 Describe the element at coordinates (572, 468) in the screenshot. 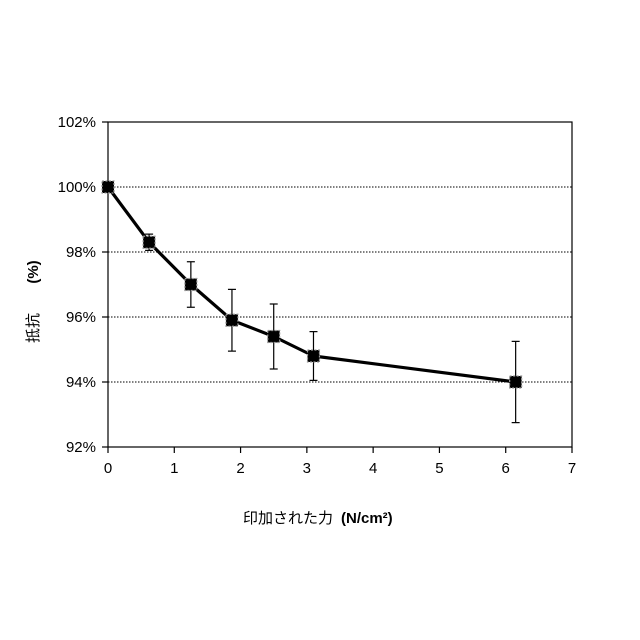

I see `x-tick-label: 7` at that location.